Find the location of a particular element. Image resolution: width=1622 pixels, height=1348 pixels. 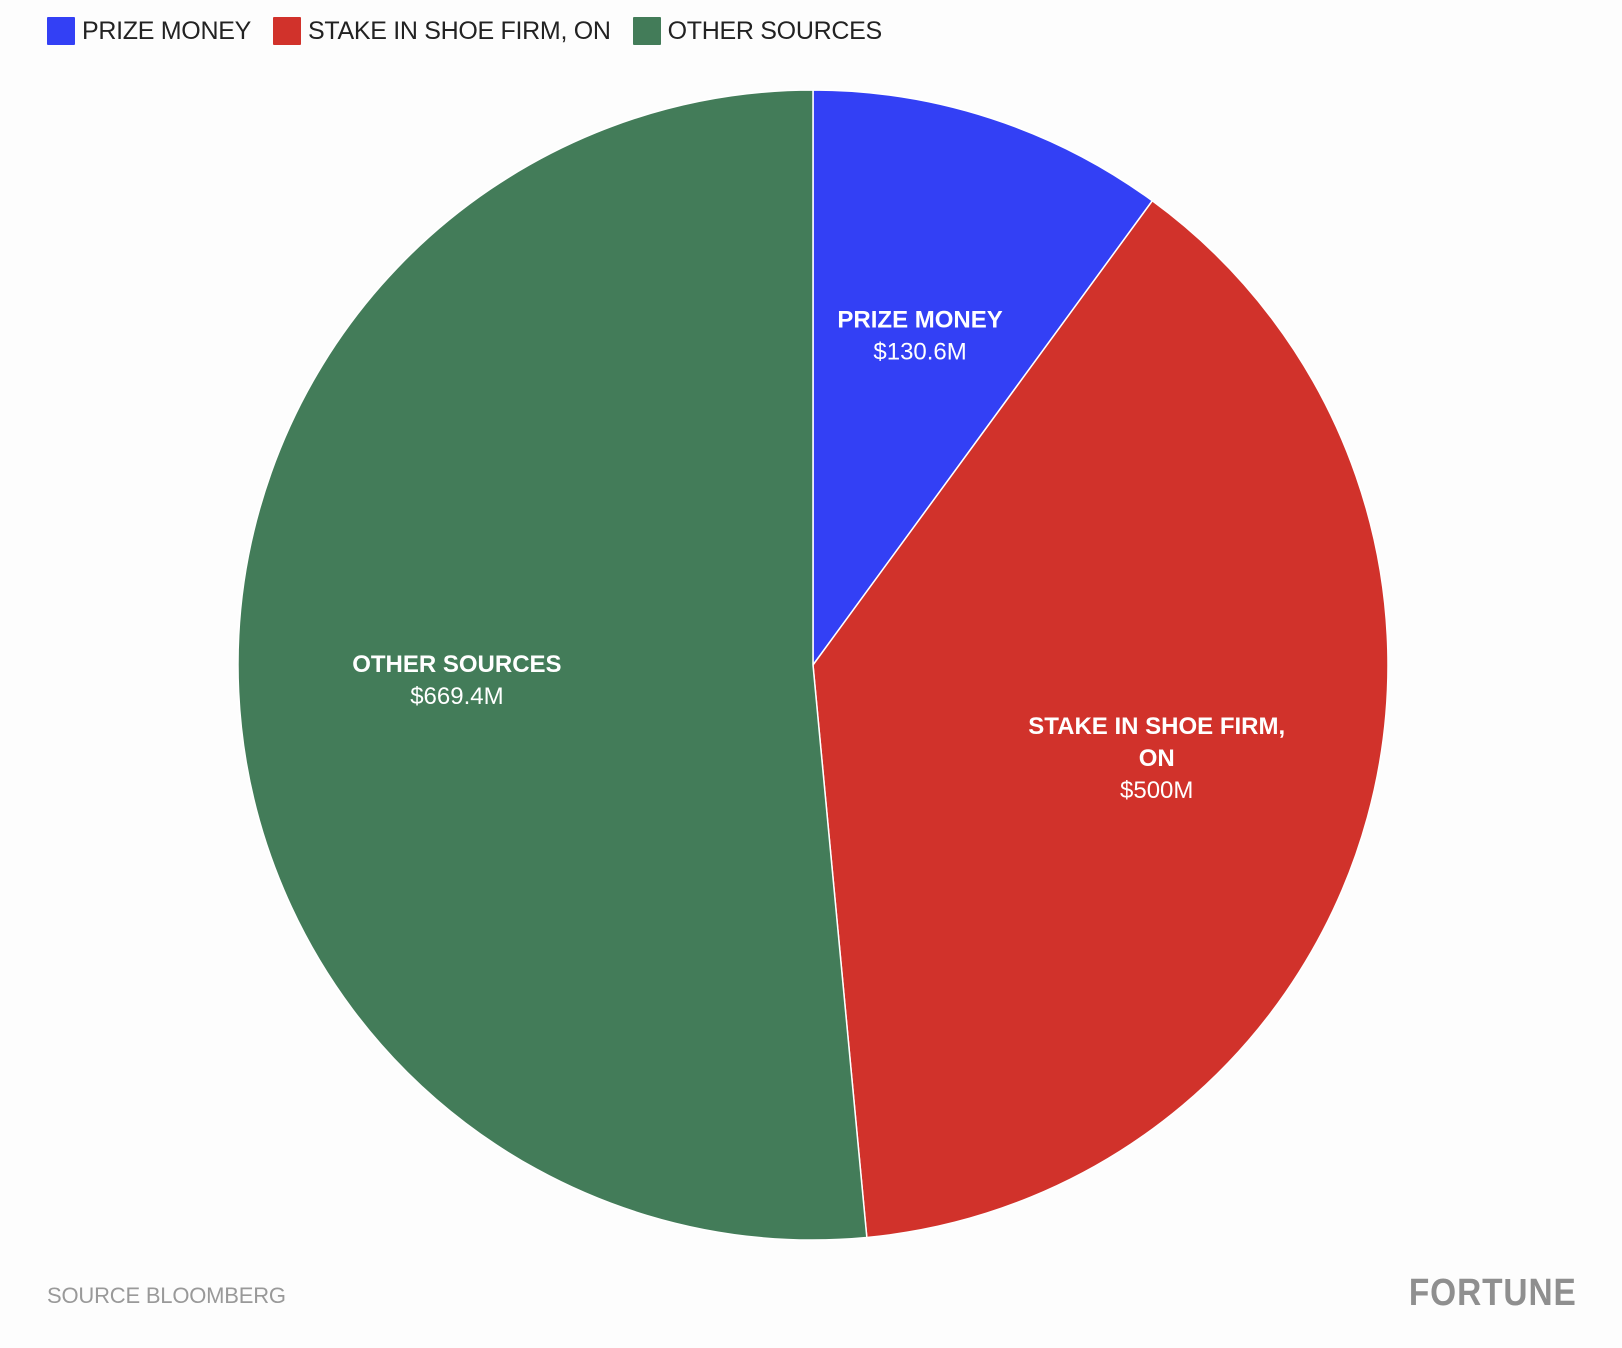

slice-name-label: ON is located at coordinates (1157, 758).